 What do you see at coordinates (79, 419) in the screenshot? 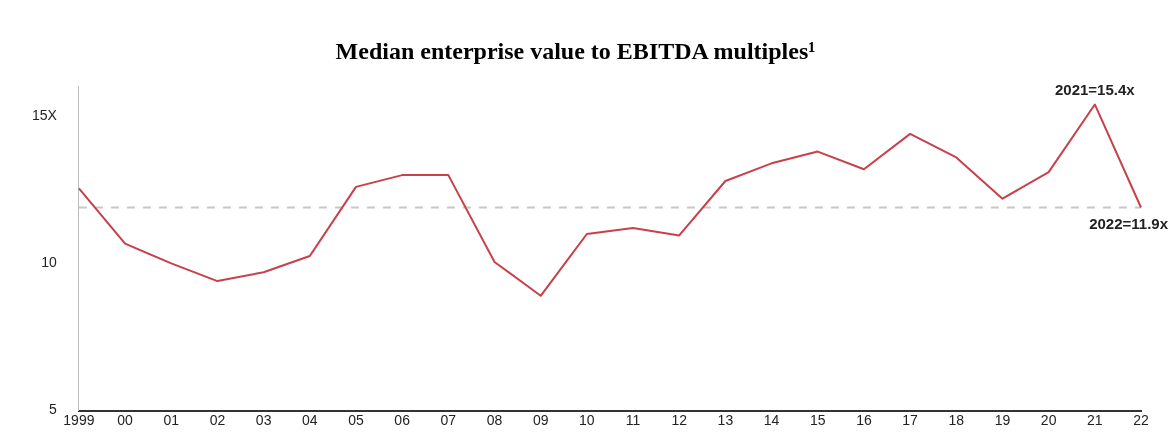
I see `x-tick-label: 1999` at bounding box center [79, 419].